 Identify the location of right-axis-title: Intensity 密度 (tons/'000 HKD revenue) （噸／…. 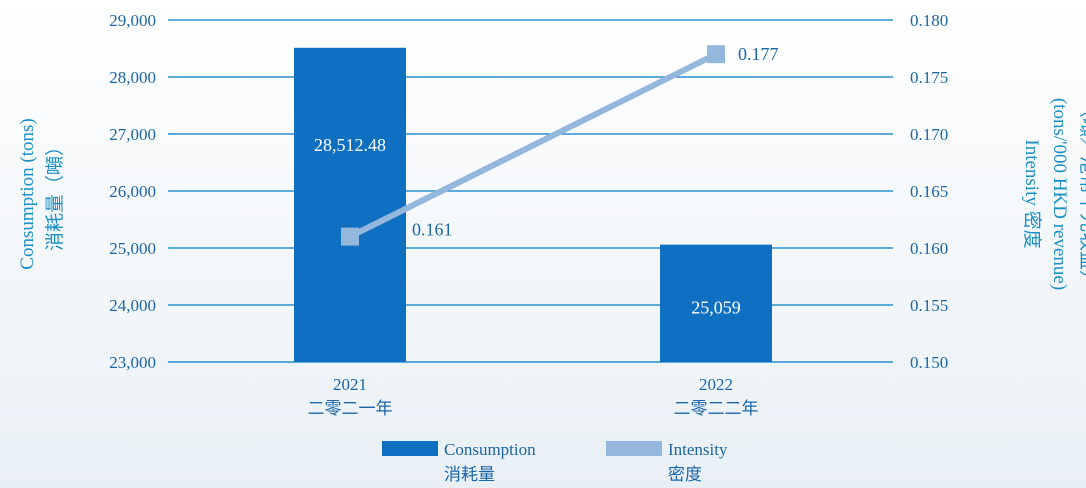
(1053, 194).